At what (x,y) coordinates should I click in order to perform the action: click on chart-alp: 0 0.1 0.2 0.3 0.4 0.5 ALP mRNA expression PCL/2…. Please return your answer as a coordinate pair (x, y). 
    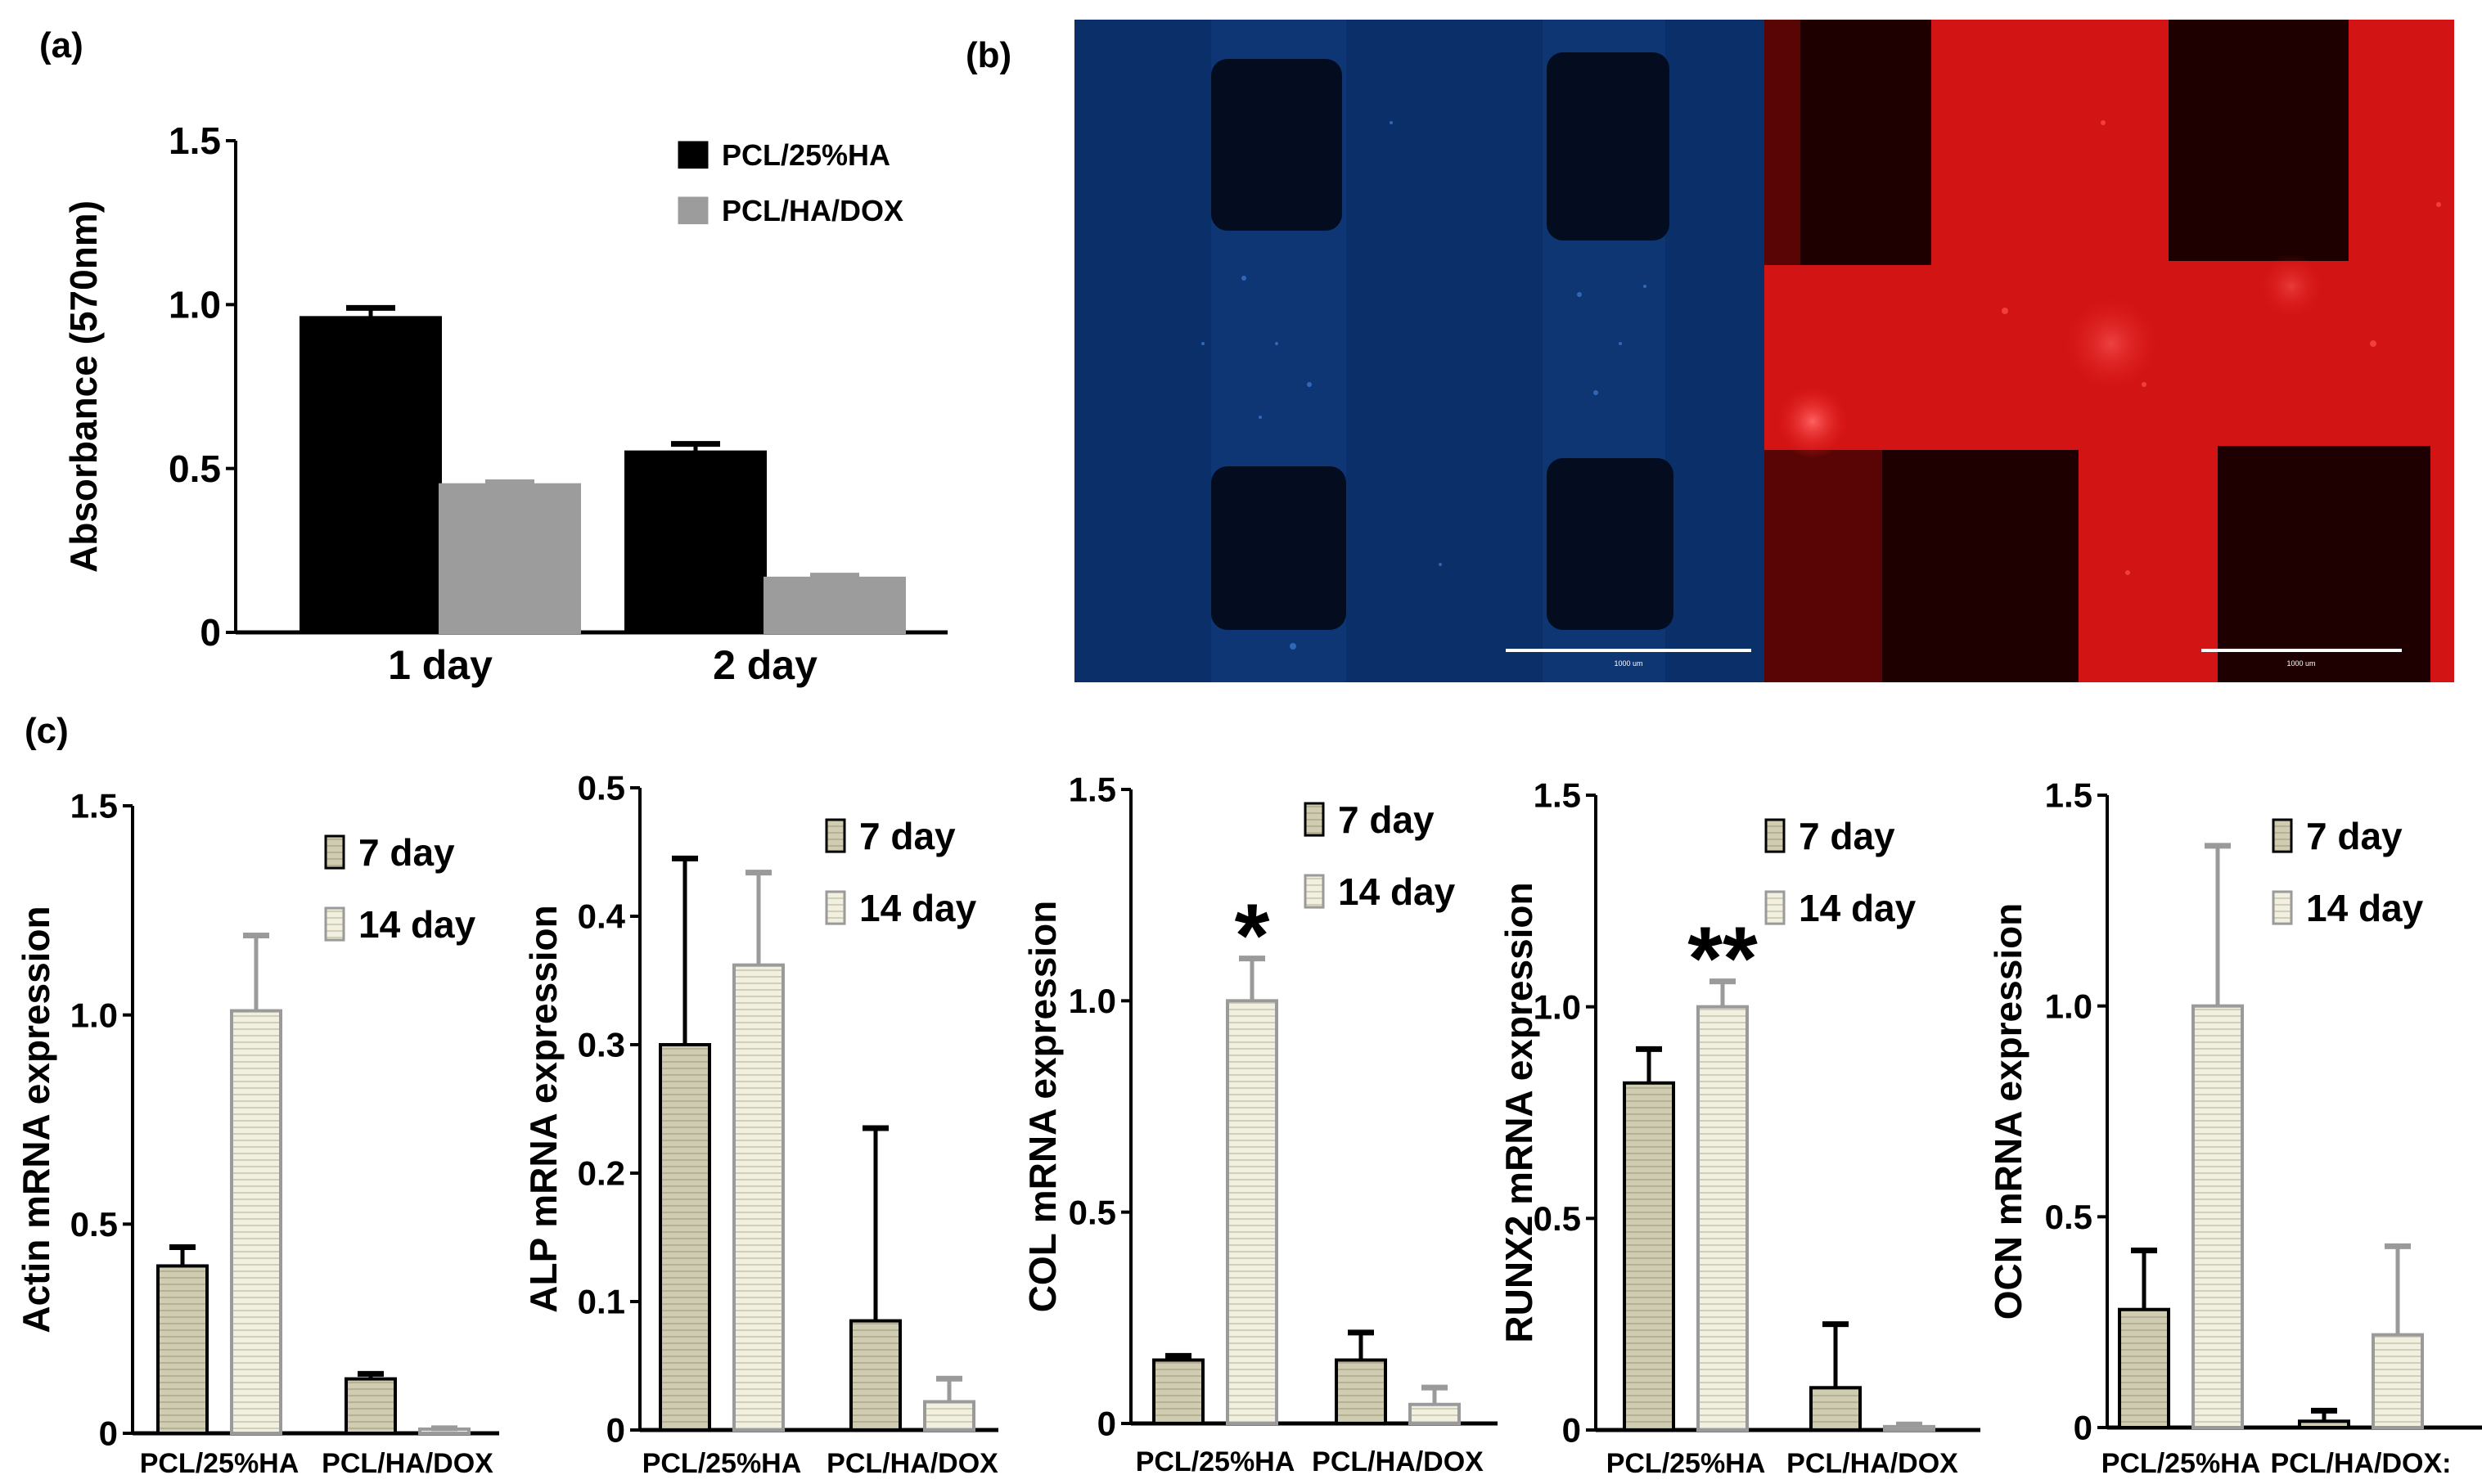
    Looking at the image, I should click on (760, 1124).